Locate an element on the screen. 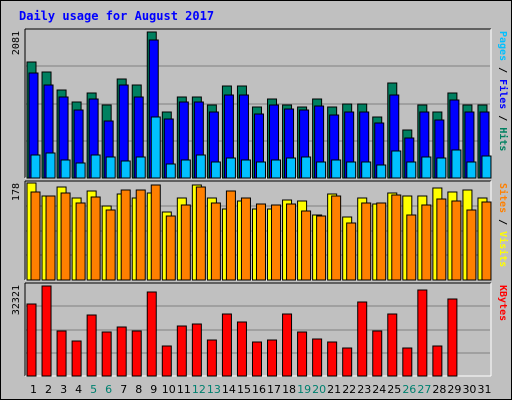 This screenshot has height=400, width=512. day-label-13: 13 is located at coordinates (214, 389).